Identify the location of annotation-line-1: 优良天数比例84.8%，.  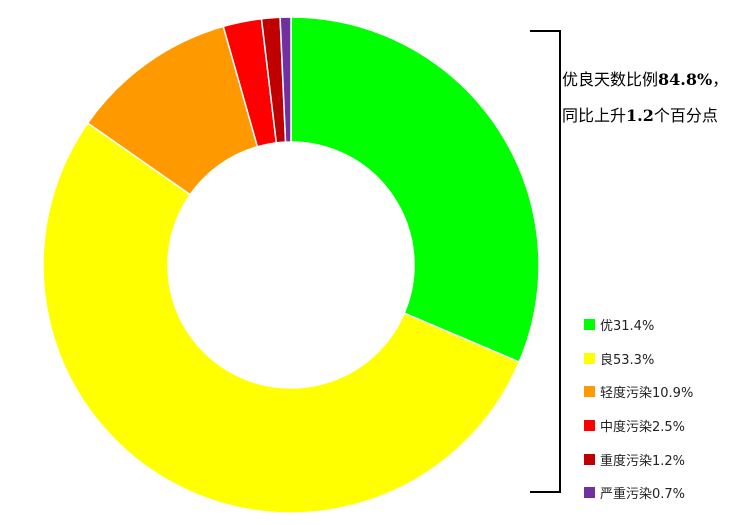
(645, 78).